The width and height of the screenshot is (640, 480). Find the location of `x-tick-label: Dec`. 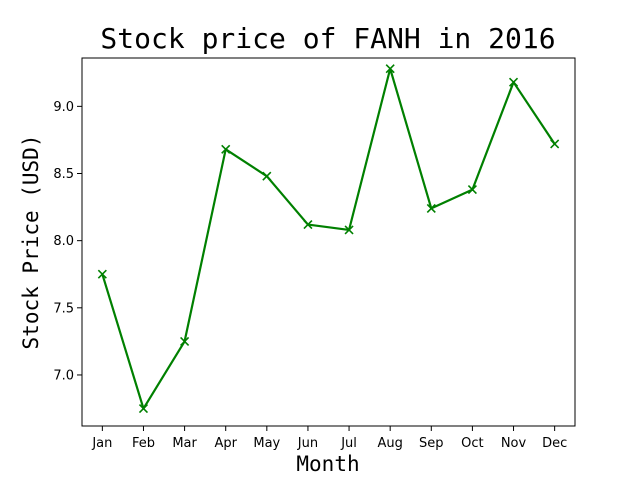

x-tick-label: Dec is located at coordinates (554, 443).